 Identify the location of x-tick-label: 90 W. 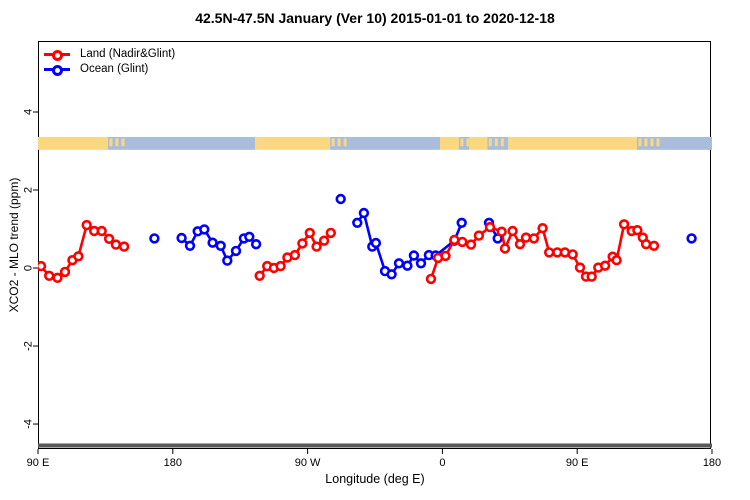
(308, 463).